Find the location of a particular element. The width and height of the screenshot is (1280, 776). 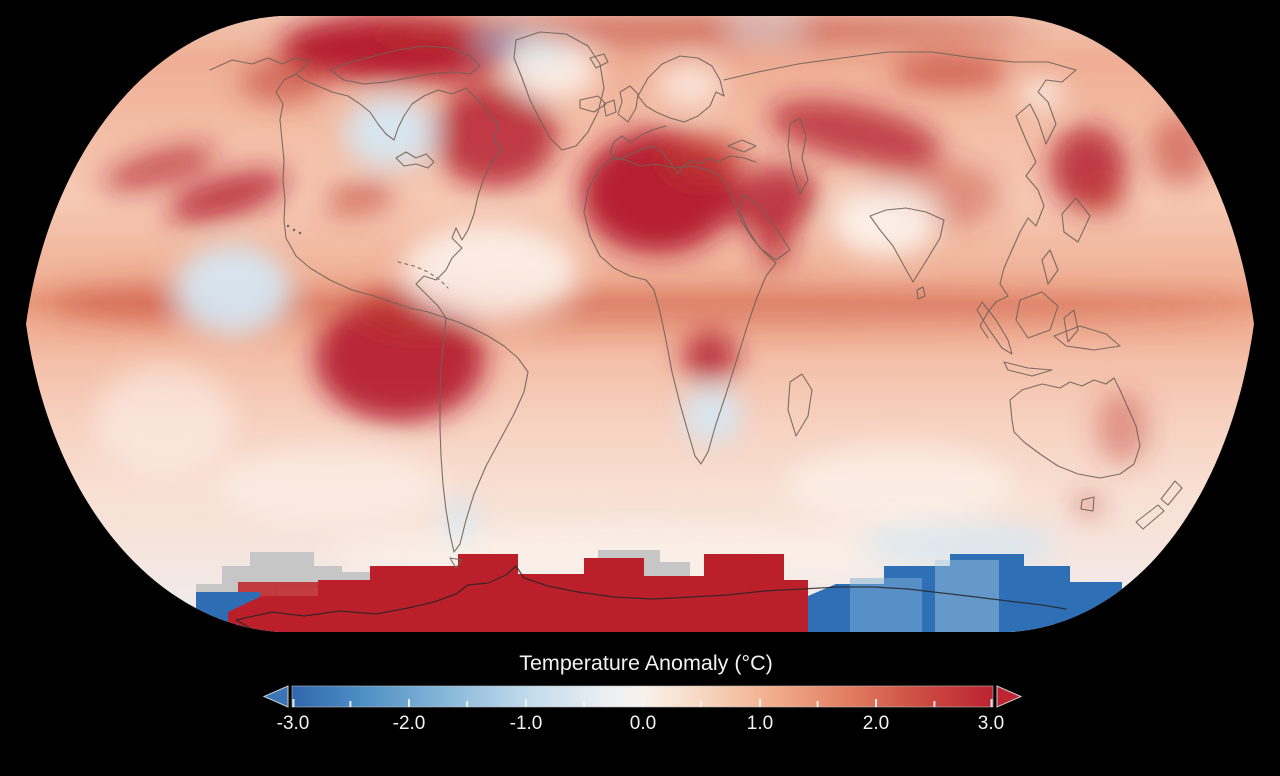

coastline-caspian-sea is located at coordinates (798, 156).